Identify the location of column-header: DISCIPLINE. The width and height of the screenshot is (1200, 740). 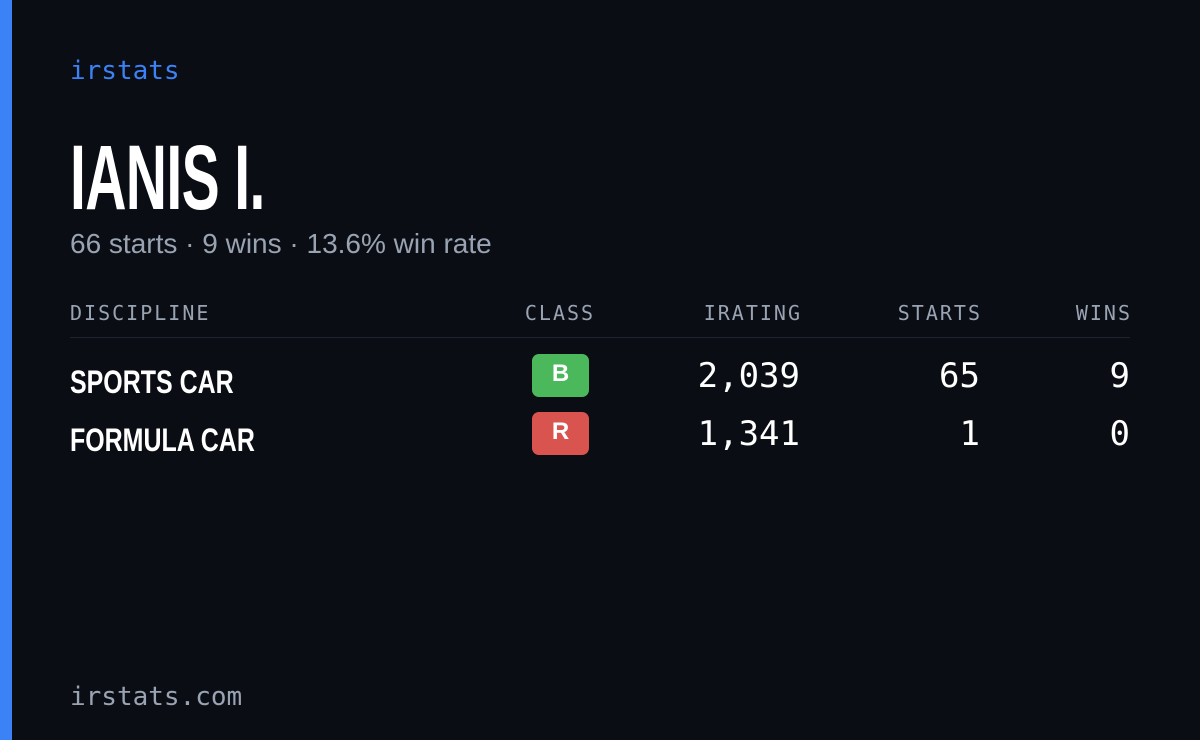
(140, 313).